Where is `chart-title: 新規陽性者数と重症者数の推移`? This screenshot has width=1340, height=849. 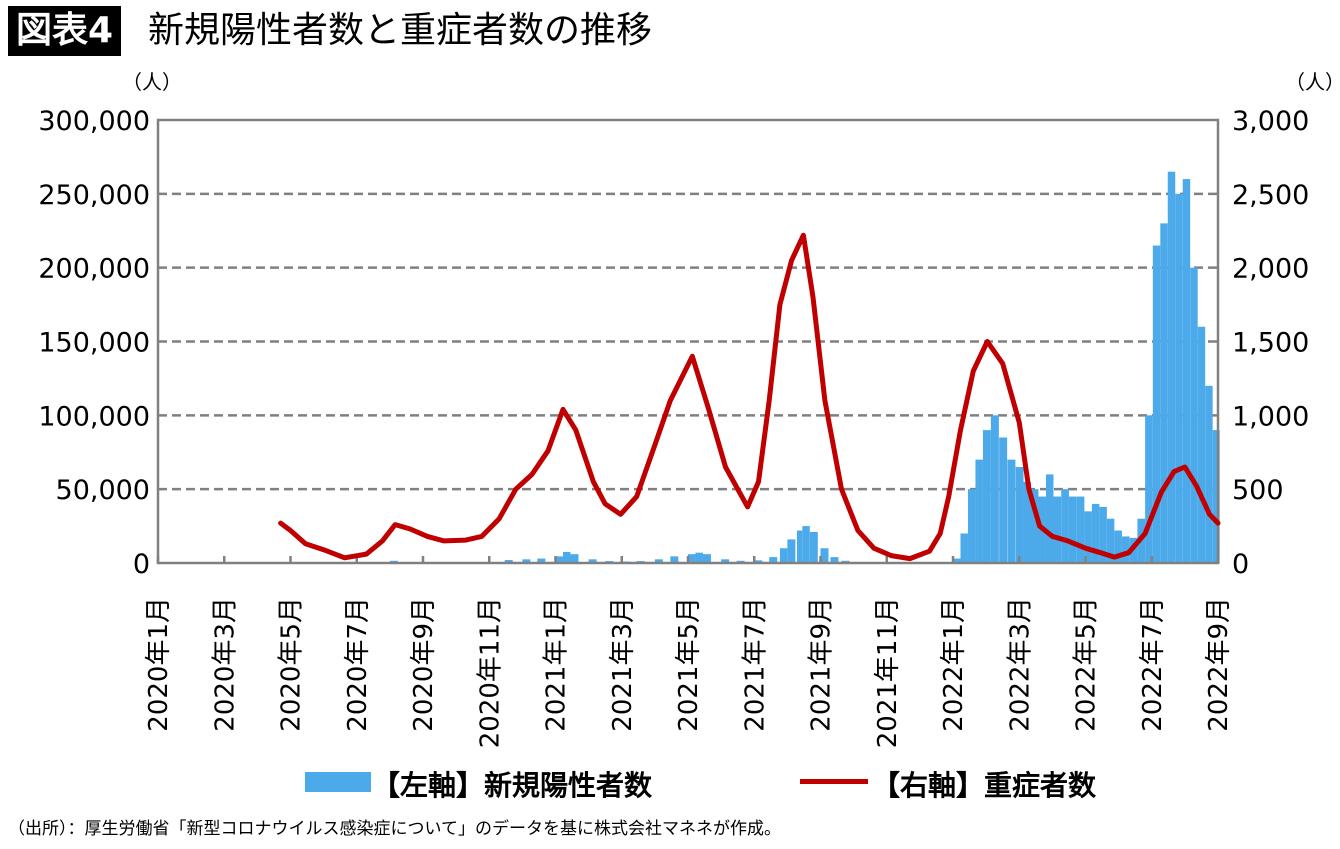
chart-title: 新規陽性者数と重症者数の推移 is located at coordinates (400, 30).